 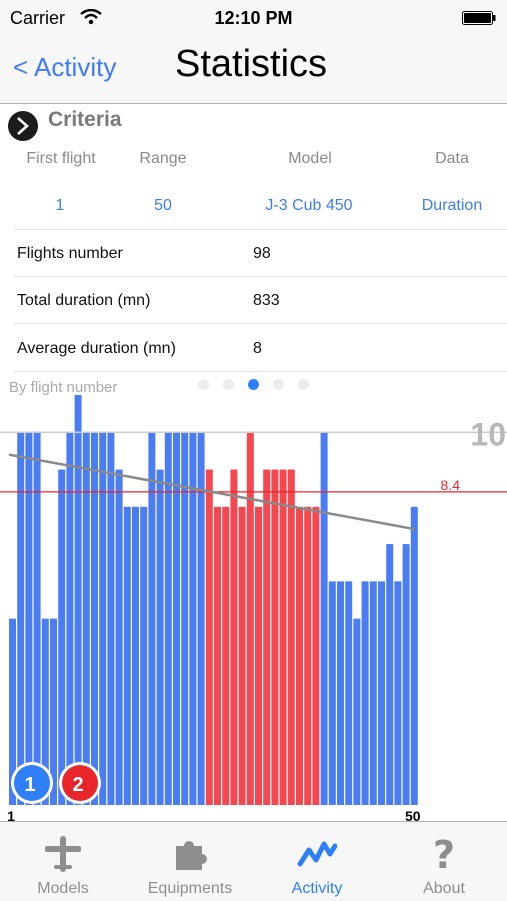 What do you see at coordinates (191, 855) in the screenshot?
I see `puzzle-icon` at bounding box center [191, 855].